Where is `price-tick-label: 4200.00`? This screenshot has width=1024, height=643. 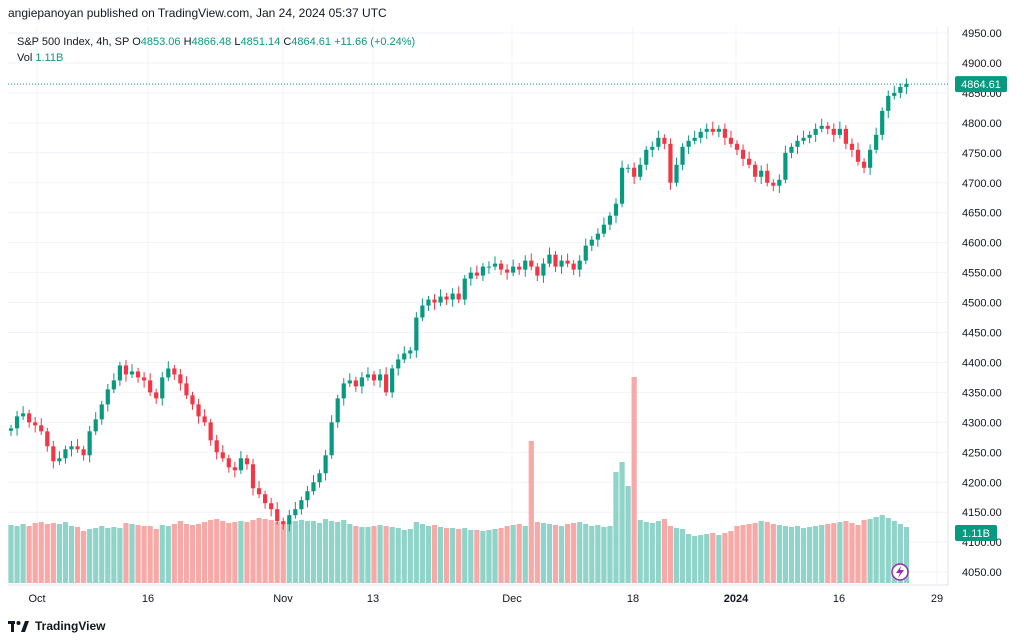
price-tick-label: 4200.00 is located at coordinates (982, 483).